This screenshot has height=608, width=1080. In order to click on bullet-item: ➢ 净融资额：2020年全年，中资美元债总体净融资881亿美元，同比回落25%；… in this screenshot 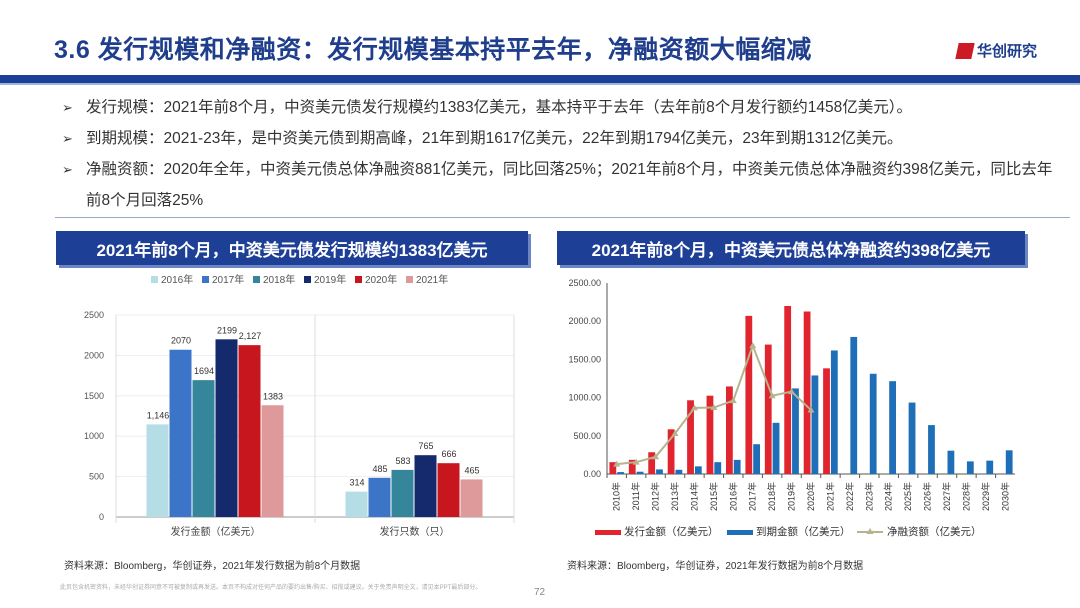, I will do `click(562, 185)`.